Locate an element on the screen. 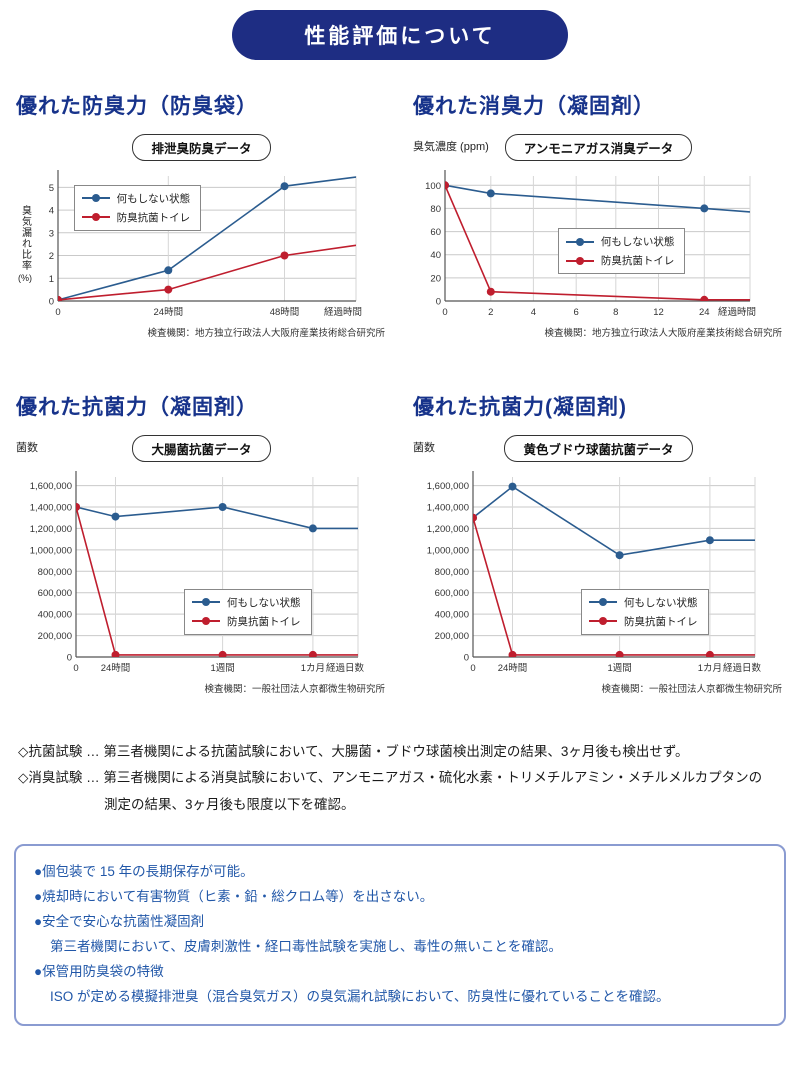 This screenshot has width=800, height=1067. page-title-banner: 性能評価について is located at coordinates (400, 35).